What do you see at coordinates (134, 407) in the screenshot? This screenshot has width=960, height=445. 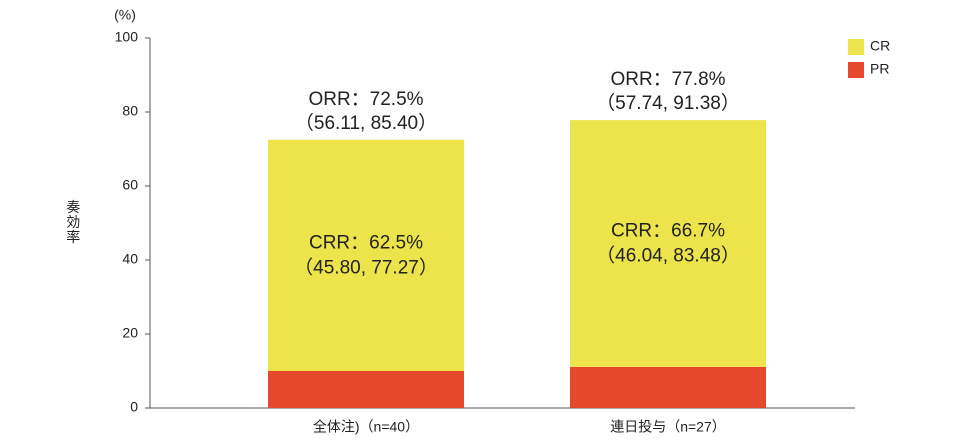 I see `y-tick-label: 0` at bounding box center [134, 407].